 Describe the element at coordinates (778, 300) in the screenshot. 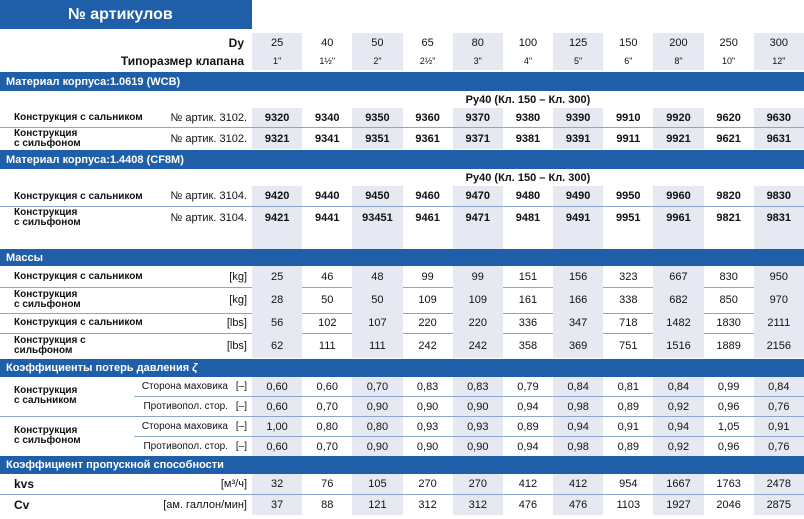

I see `table-cell: 970` at that location.